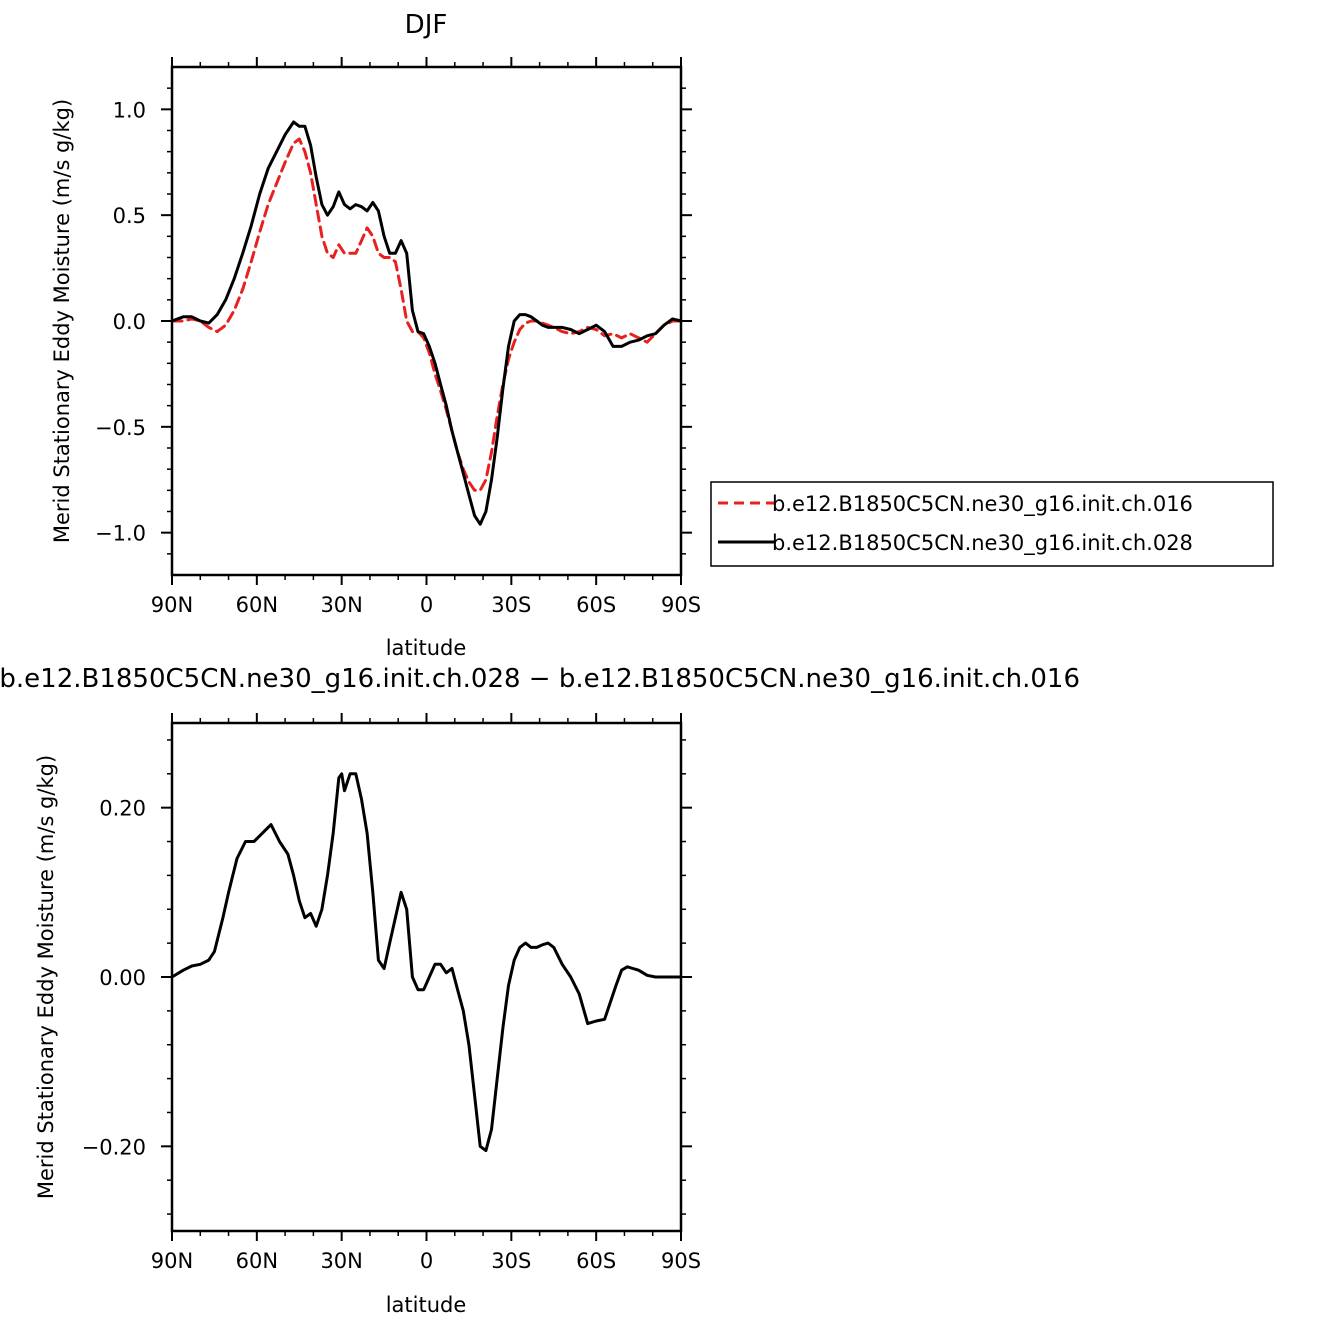 This screenshot has width=1322, height=1325. I want to click on legend-box, so click(992, 524).